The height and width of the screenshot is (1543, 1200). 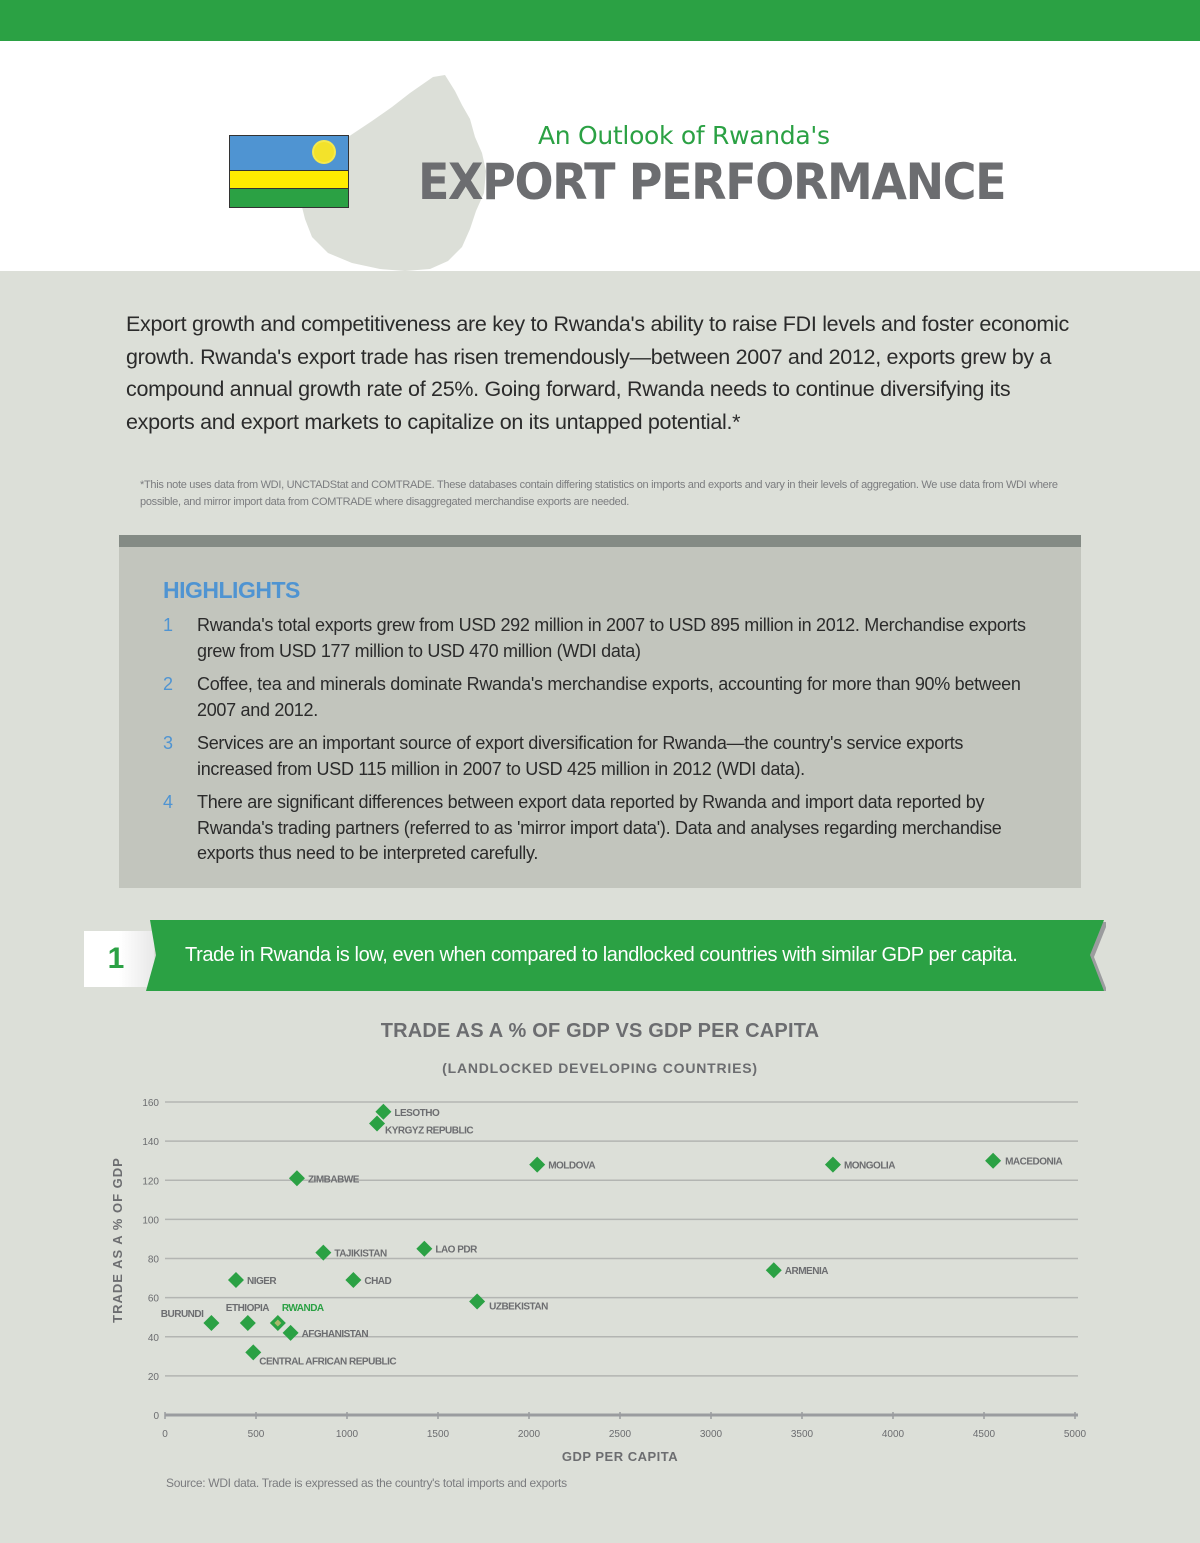 I want to click on highlights-top-bar, so click(x=600, y=541).